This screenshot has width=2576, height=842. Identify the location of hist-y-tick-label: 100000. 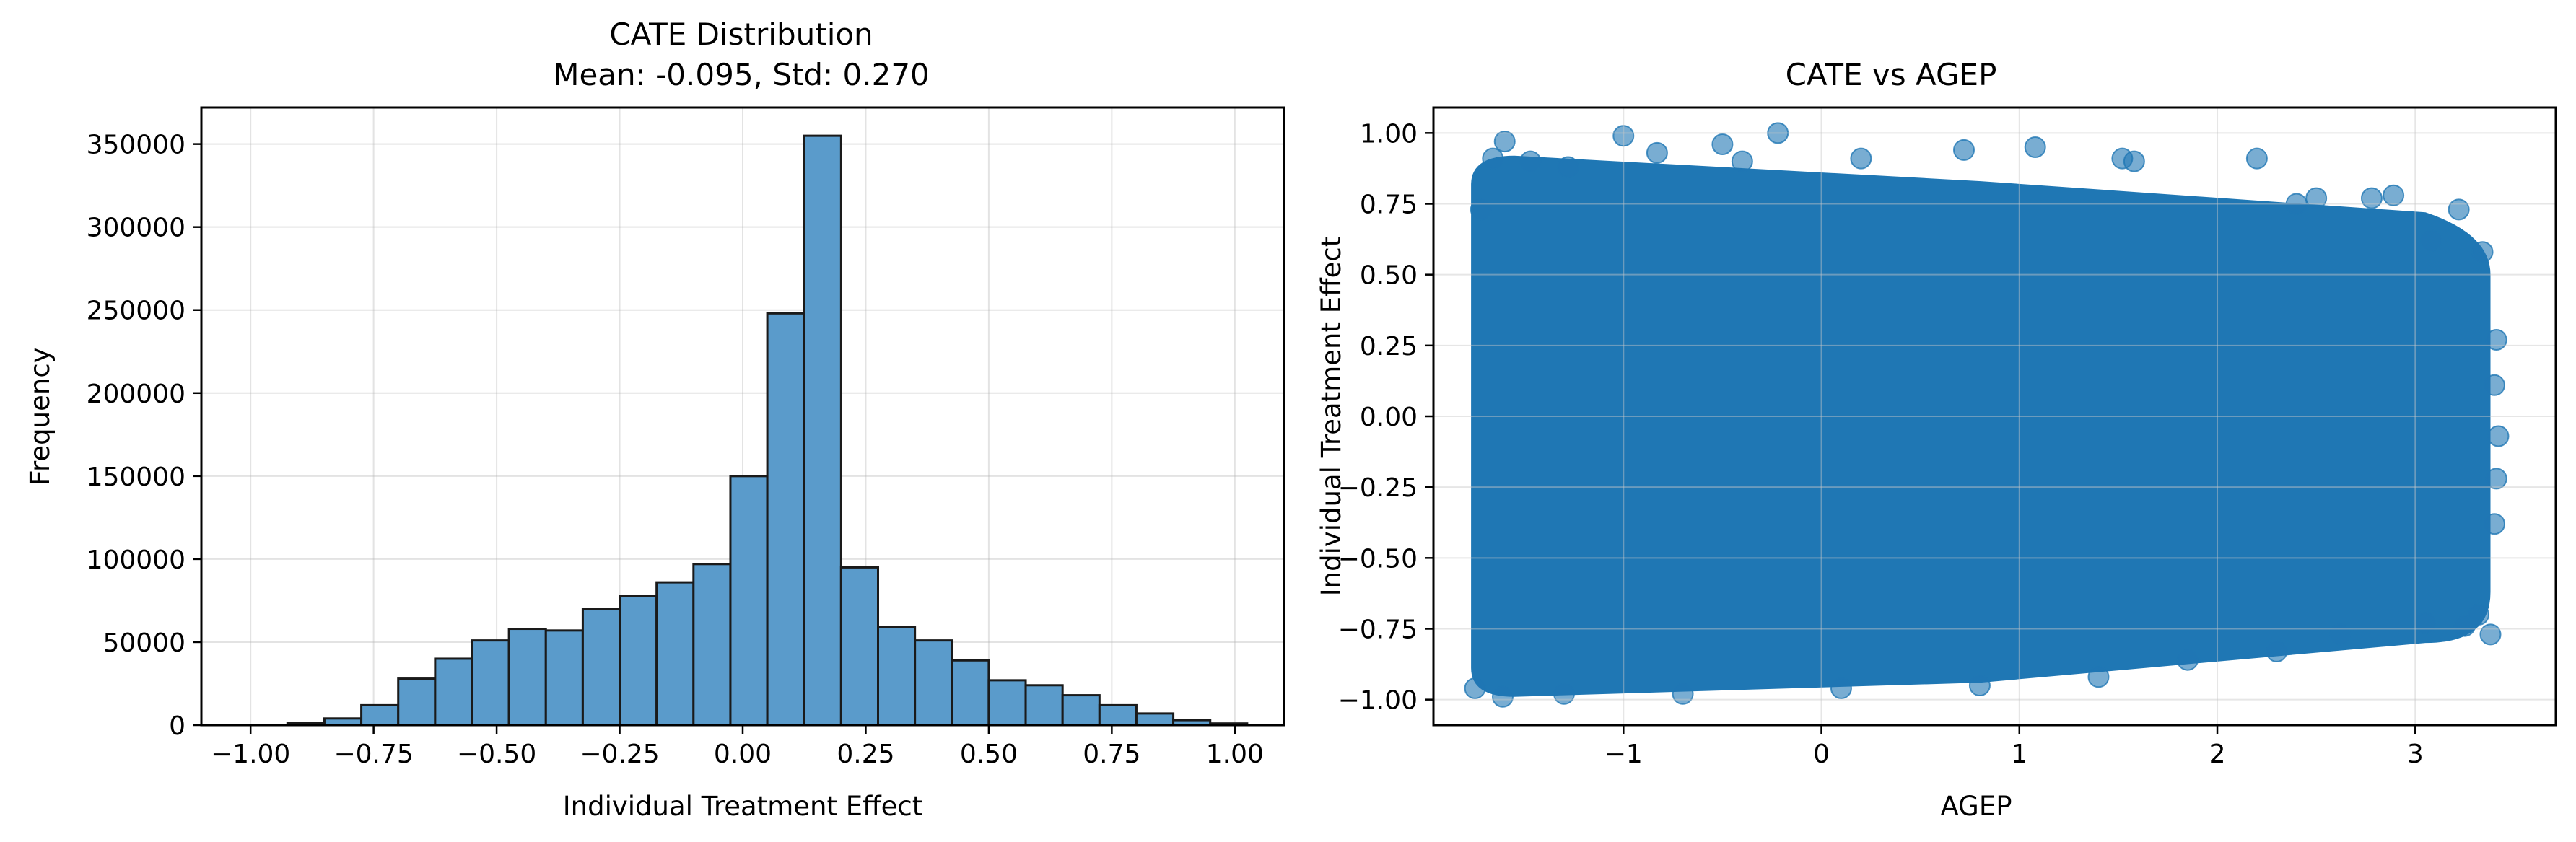
(136, 560).